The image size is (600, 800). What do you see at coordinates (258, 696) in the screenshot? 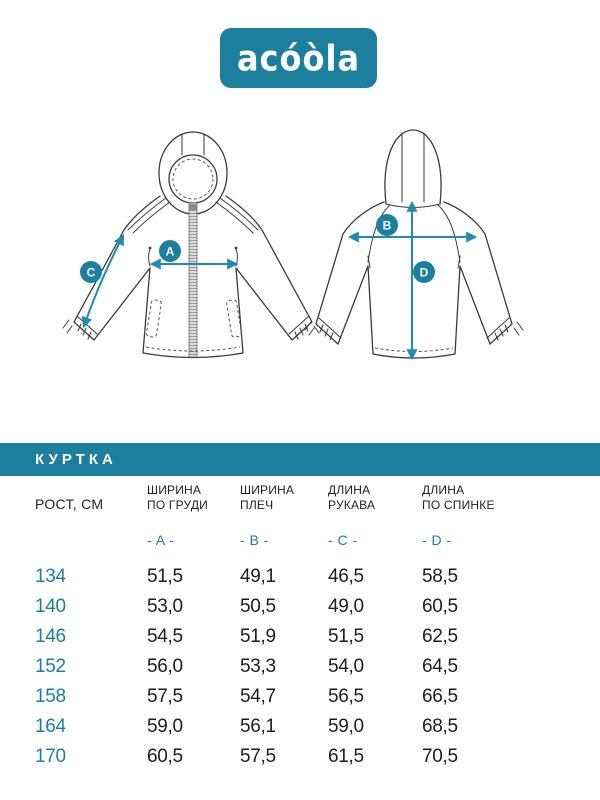
I see `value-cell: 54,7` at bounding box center [258, 696].